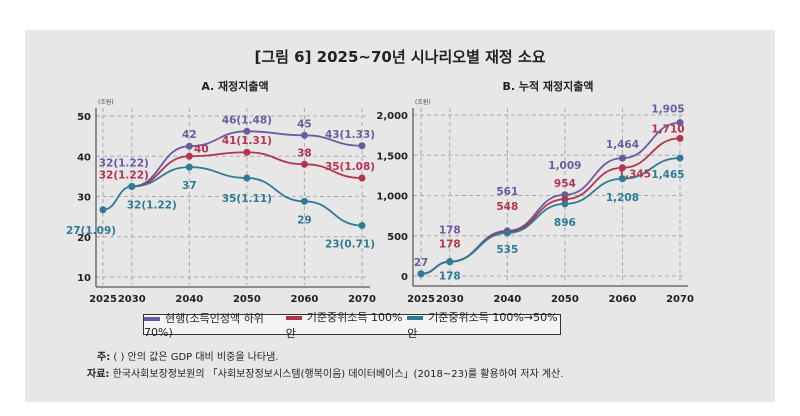 This screenshot has height=416, width=800. What do you see at coordinates (622, 198) in the screenshot?
I see `data-label: 1,208` at bounding box center [622, 198].